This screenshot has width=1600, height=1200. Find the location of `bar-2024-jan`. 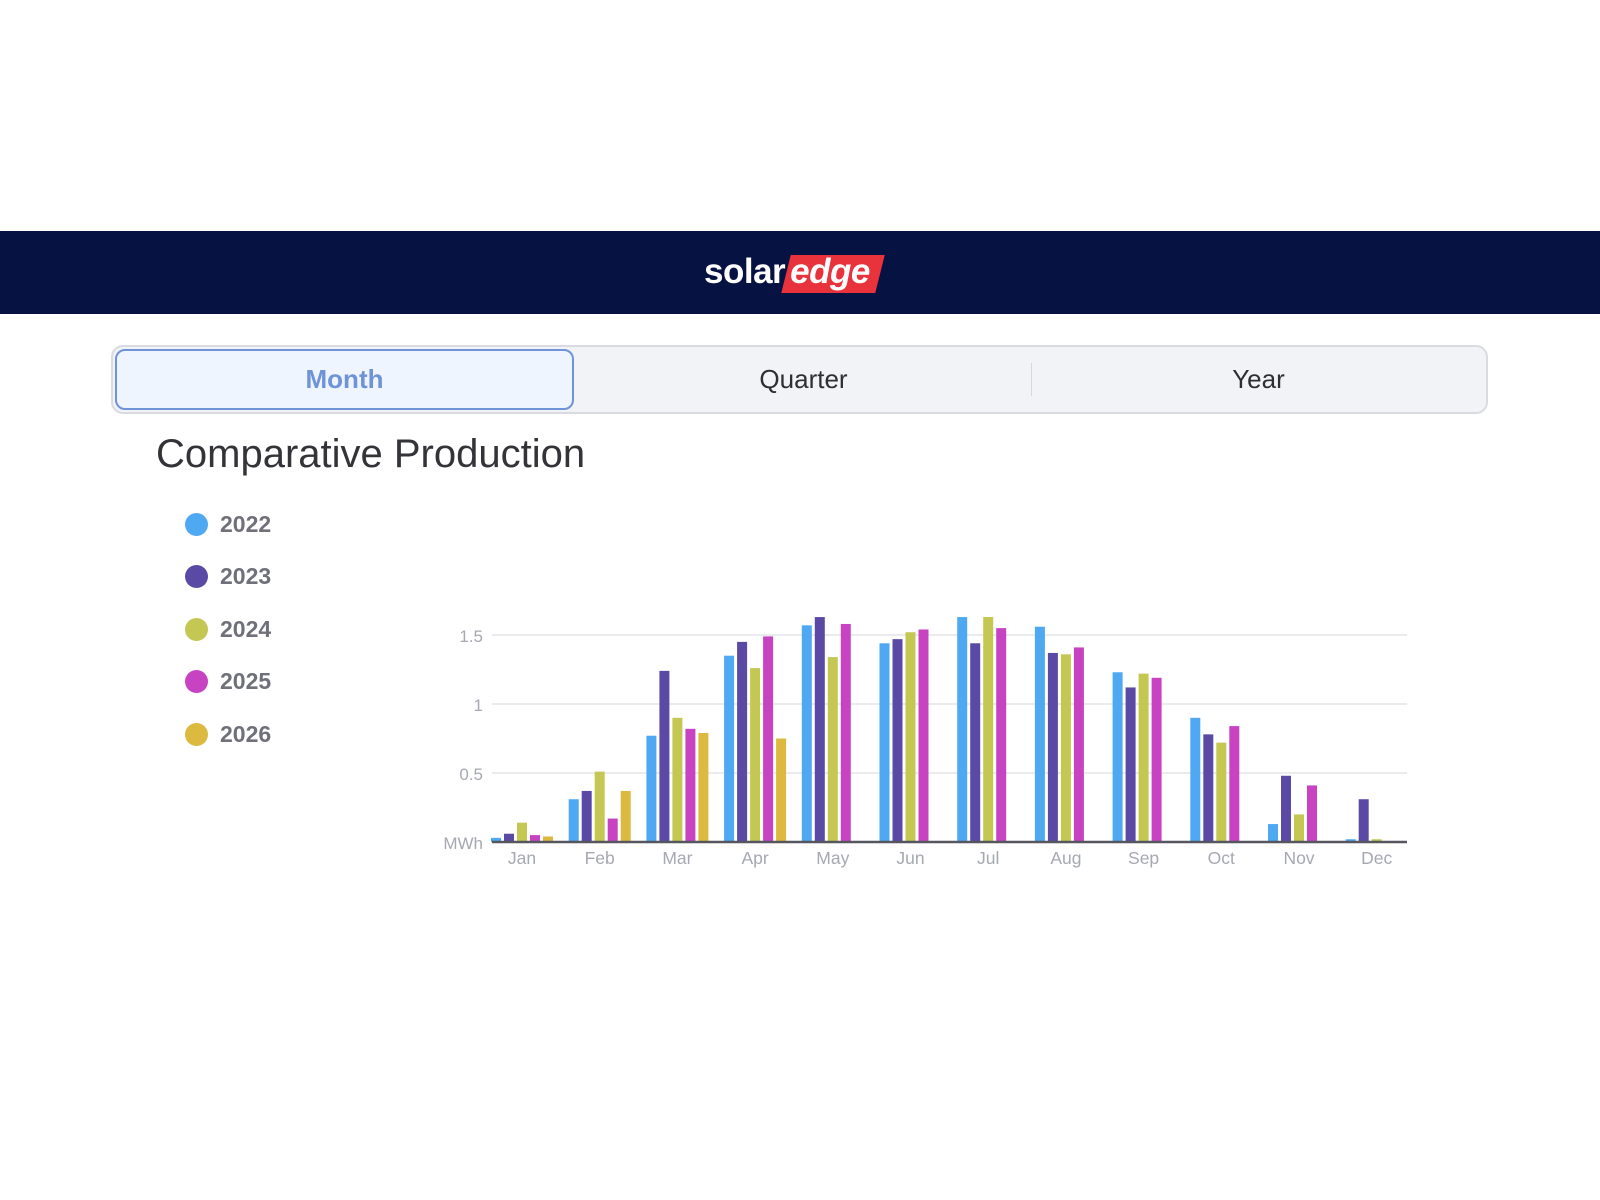

bar-2024-jan is located at coordinates (522, 832).